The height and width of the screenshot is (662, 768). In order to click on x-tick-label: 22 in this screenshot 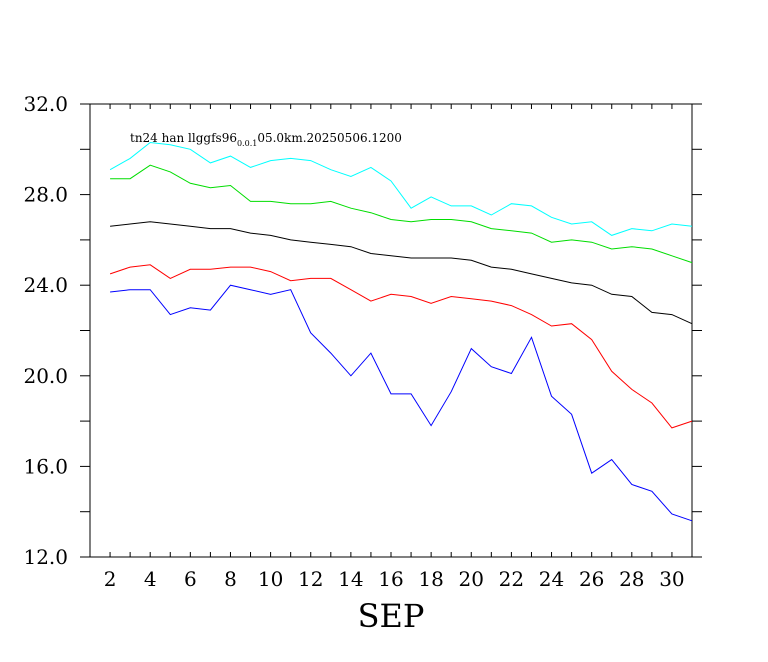, I will do `click(511, 579)`.